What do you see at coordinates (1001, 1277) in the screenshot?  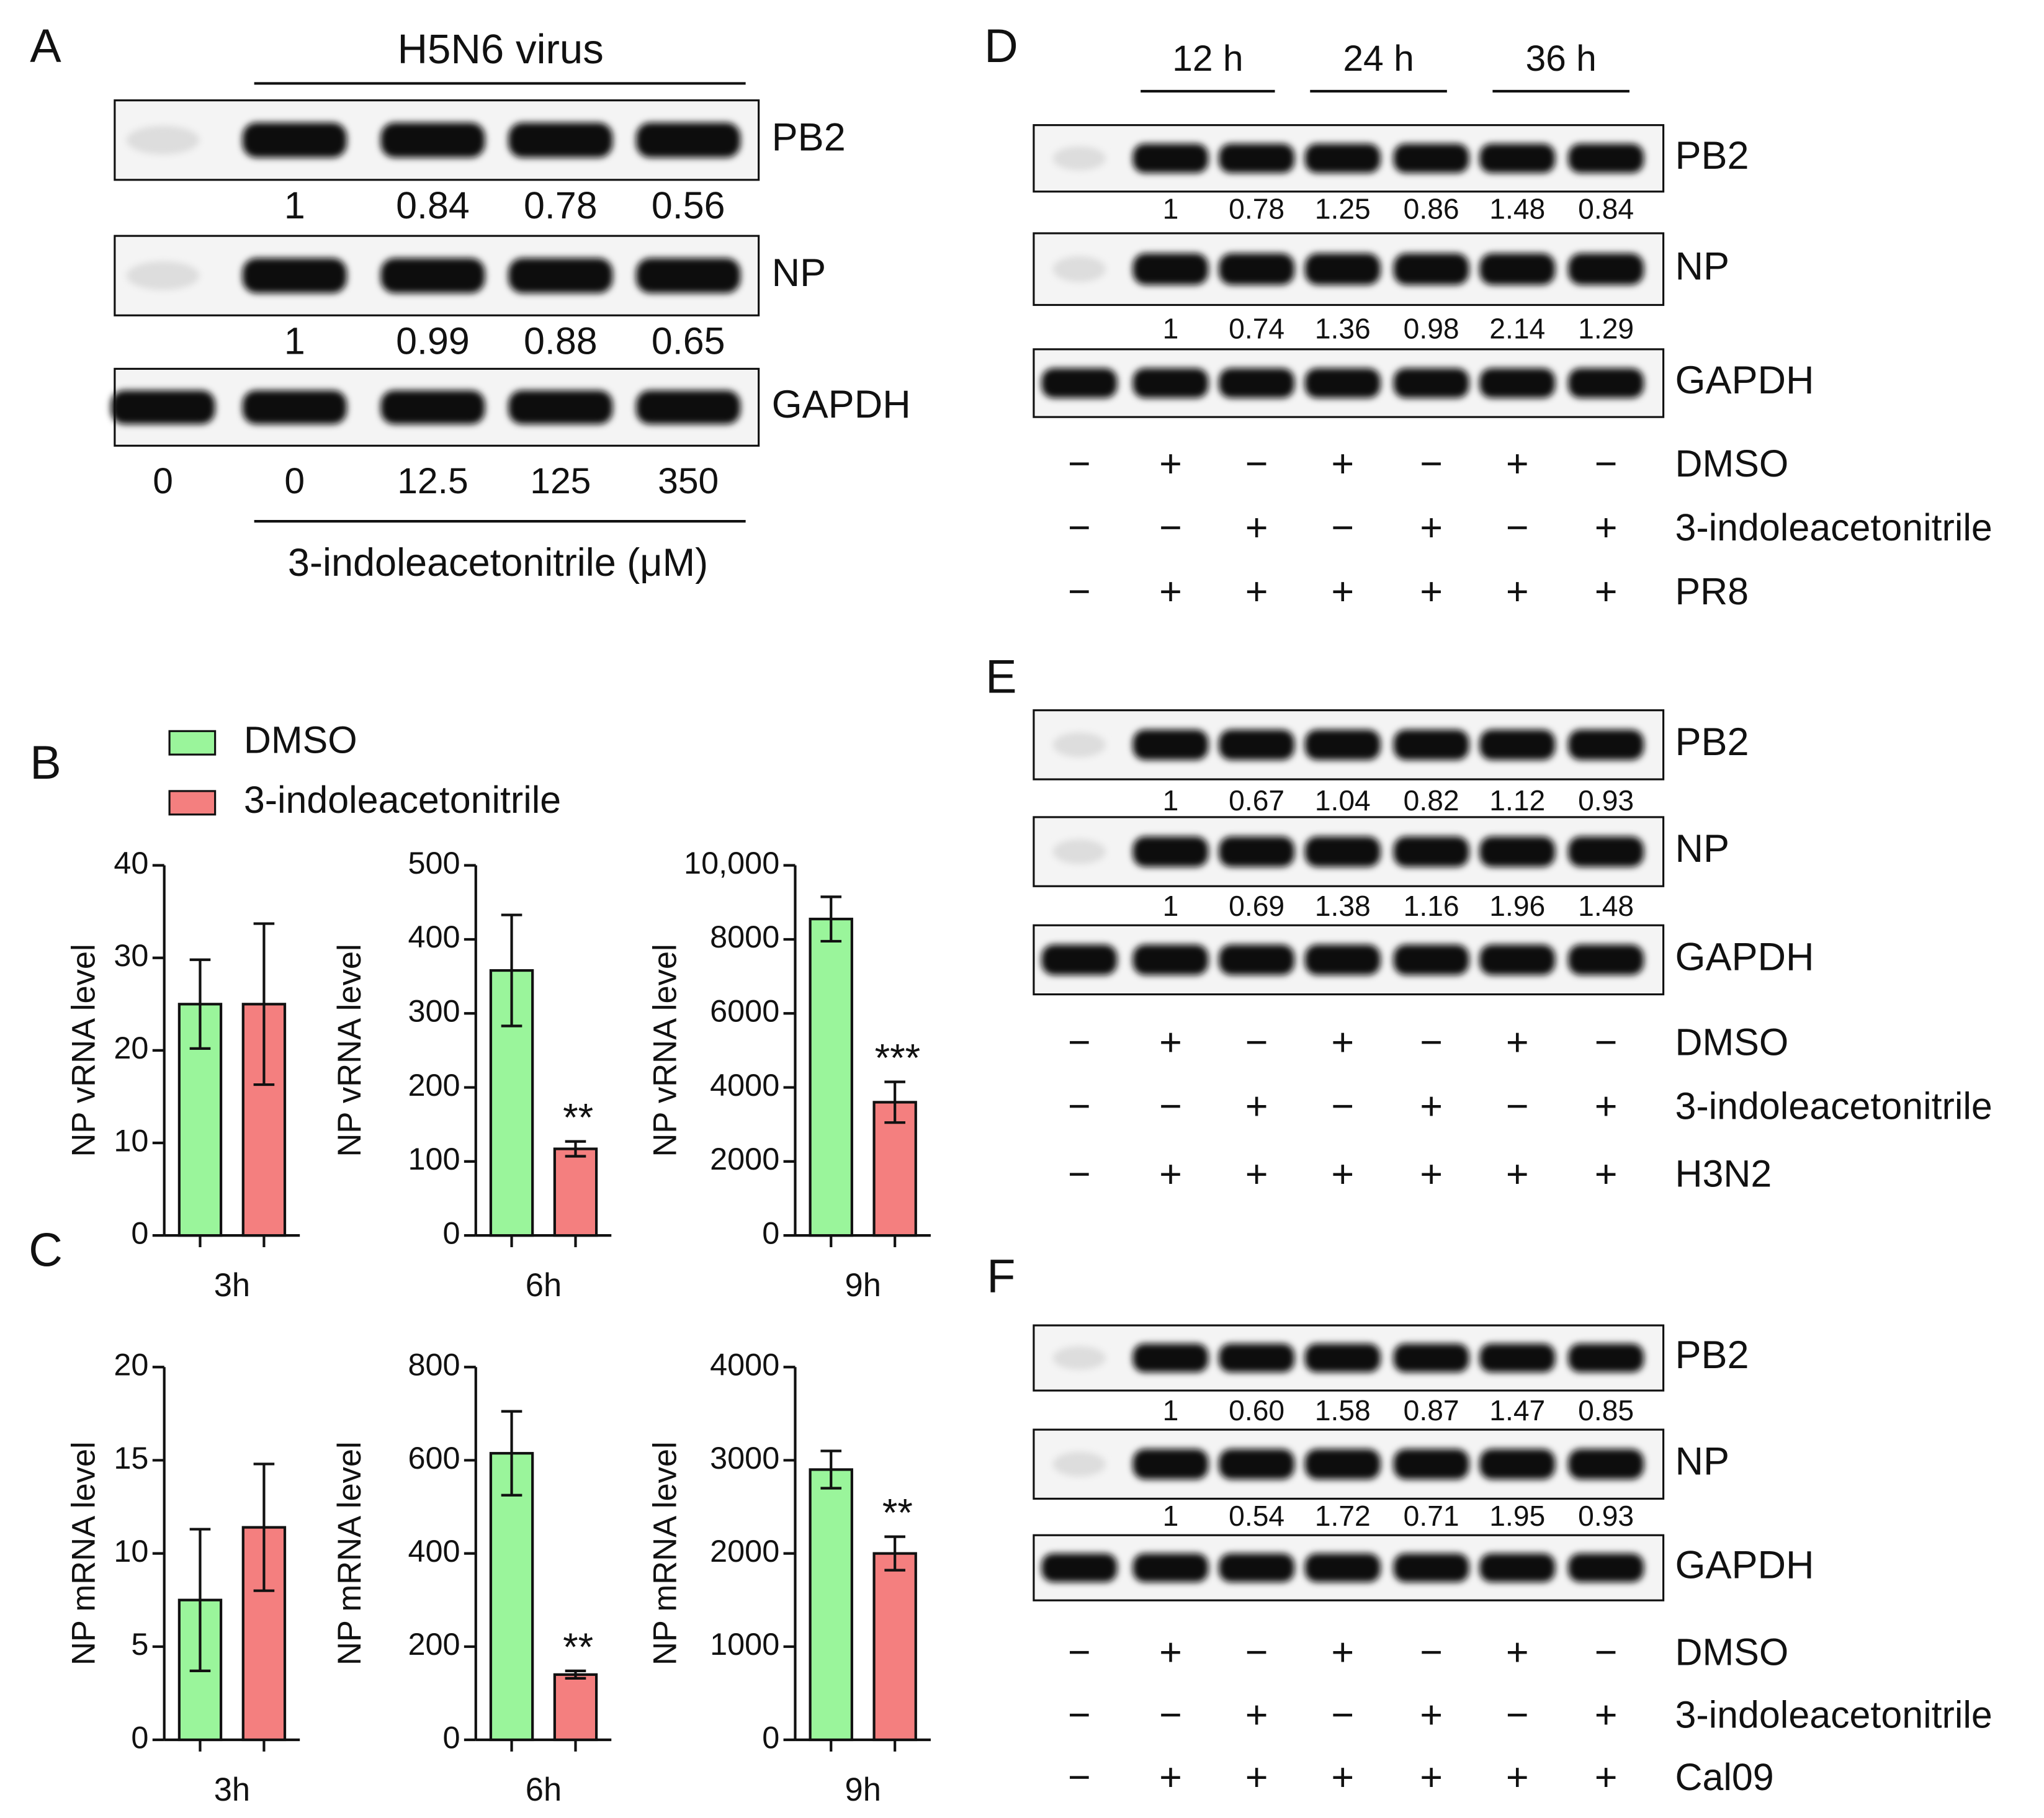 I see `panel-label: F` at bounding box center [1001, 1277].